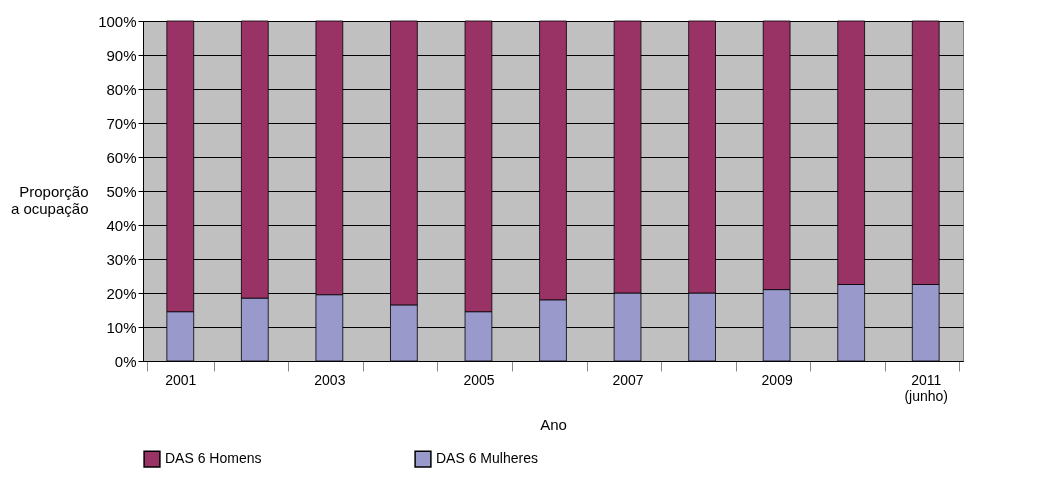 Image resolution: width=1054 pixels, height=491 pixels. What do you see at coordinates (479, 379) in the screenshot?
I see `x-tick-label: 2005` at bounding box center [479, 379].